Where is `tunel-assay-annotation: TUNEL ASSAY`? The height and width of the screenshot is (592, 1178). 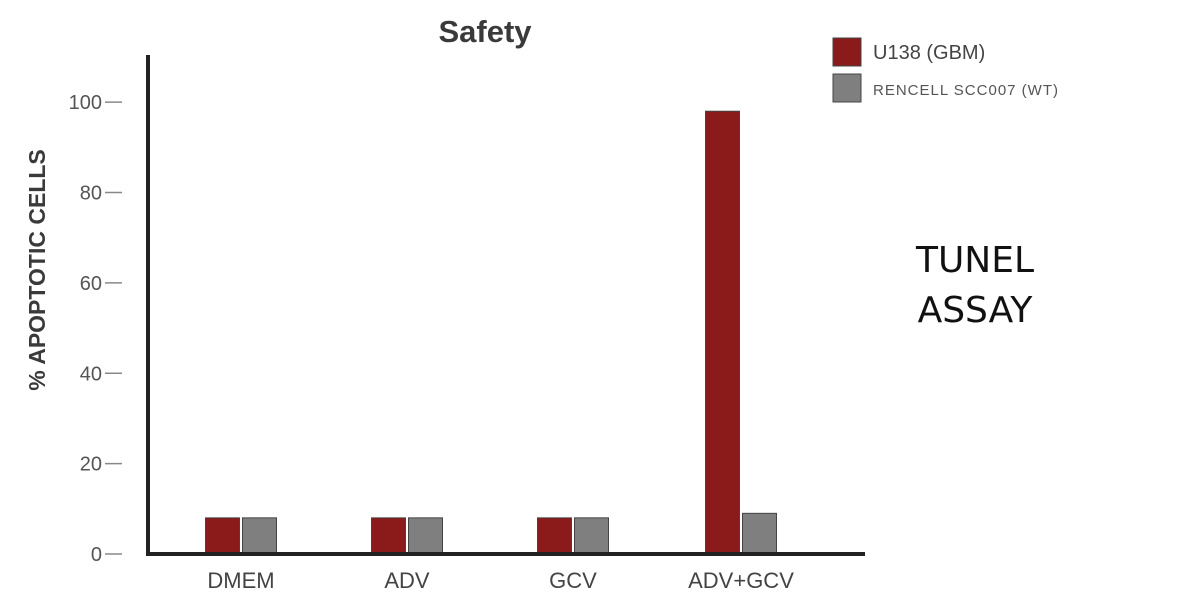 tunel-assay-annotation: TUNEL ASSAY is located at coordinates (975, 286).